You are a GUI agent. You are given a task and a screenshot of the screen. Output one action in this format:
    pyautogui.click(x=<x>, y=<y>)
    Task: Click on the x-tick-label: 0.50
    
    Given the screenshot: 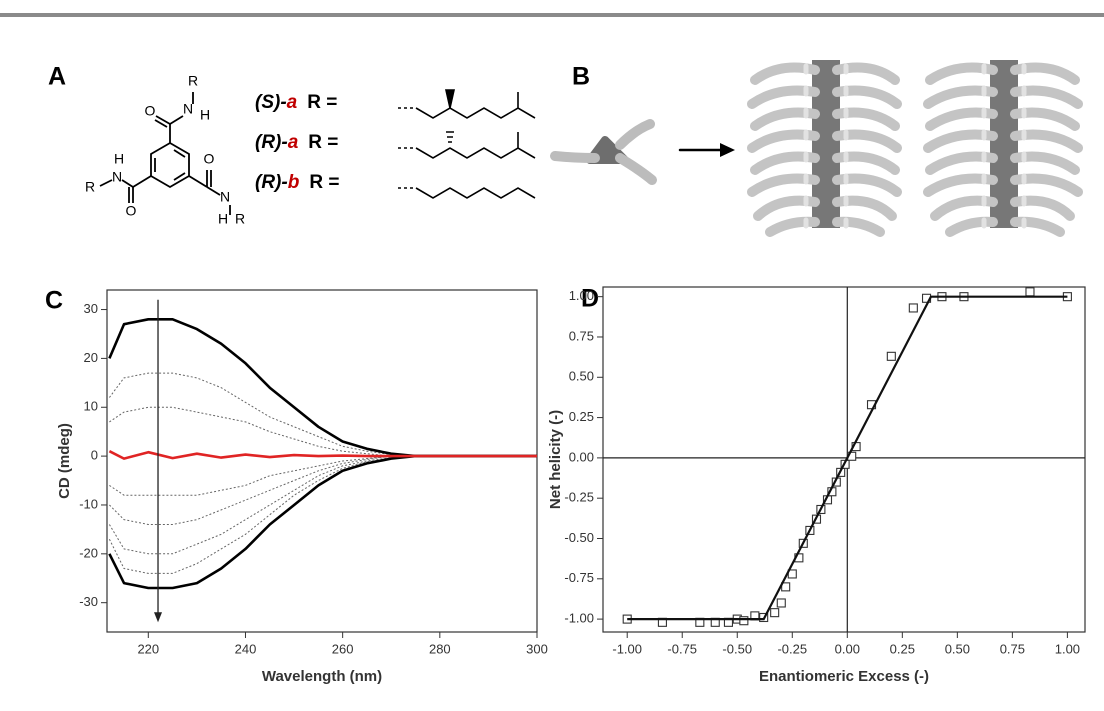 What is the action you would take?
    pyautogui.click(x=957, y=648)
    